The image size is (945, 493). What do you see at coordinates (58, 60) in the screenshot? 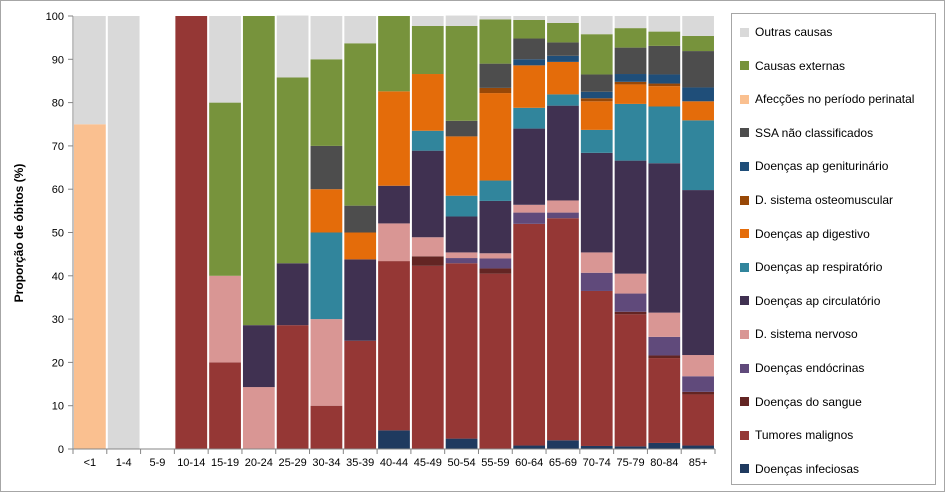
I see `y-tick-label: 90` at bounding box center [58, 60].